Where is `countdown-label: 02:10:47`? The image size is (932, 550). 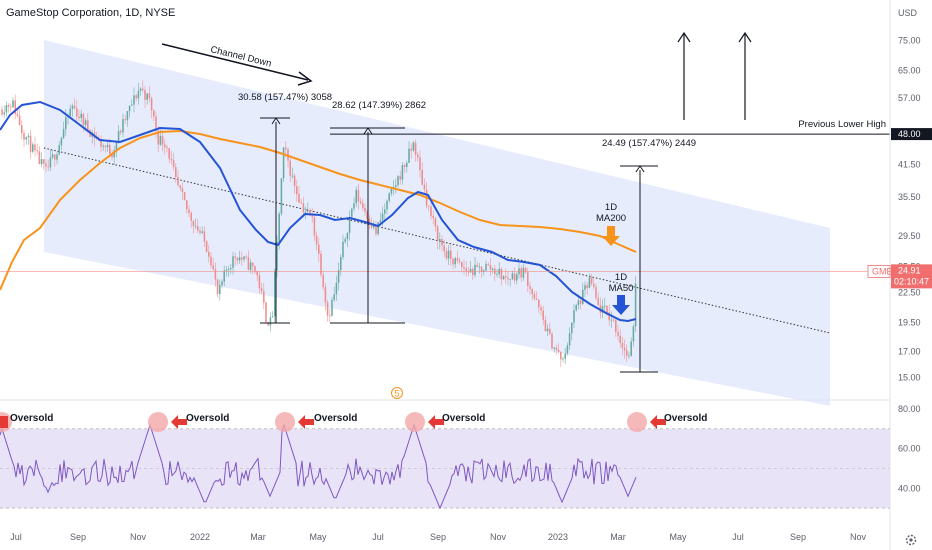
countdown-label: 02:10:47 is located at coordinates (911, 281).